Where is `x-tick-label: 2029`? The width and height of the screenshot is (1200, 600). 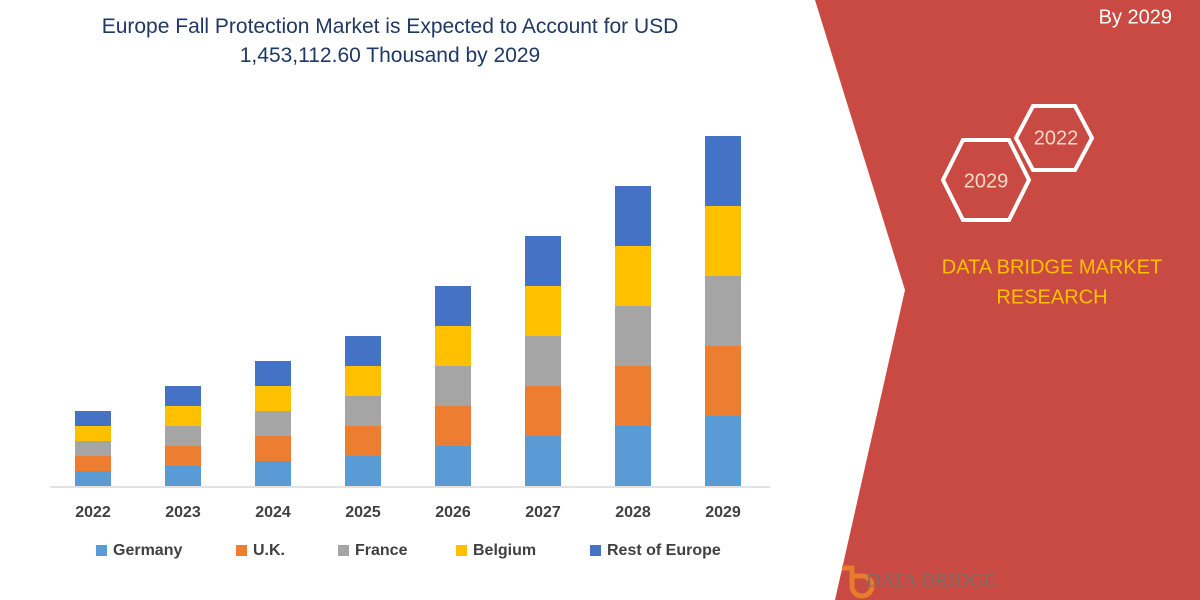
x-tick-label: 2029 is located at coordinates (723, 512).